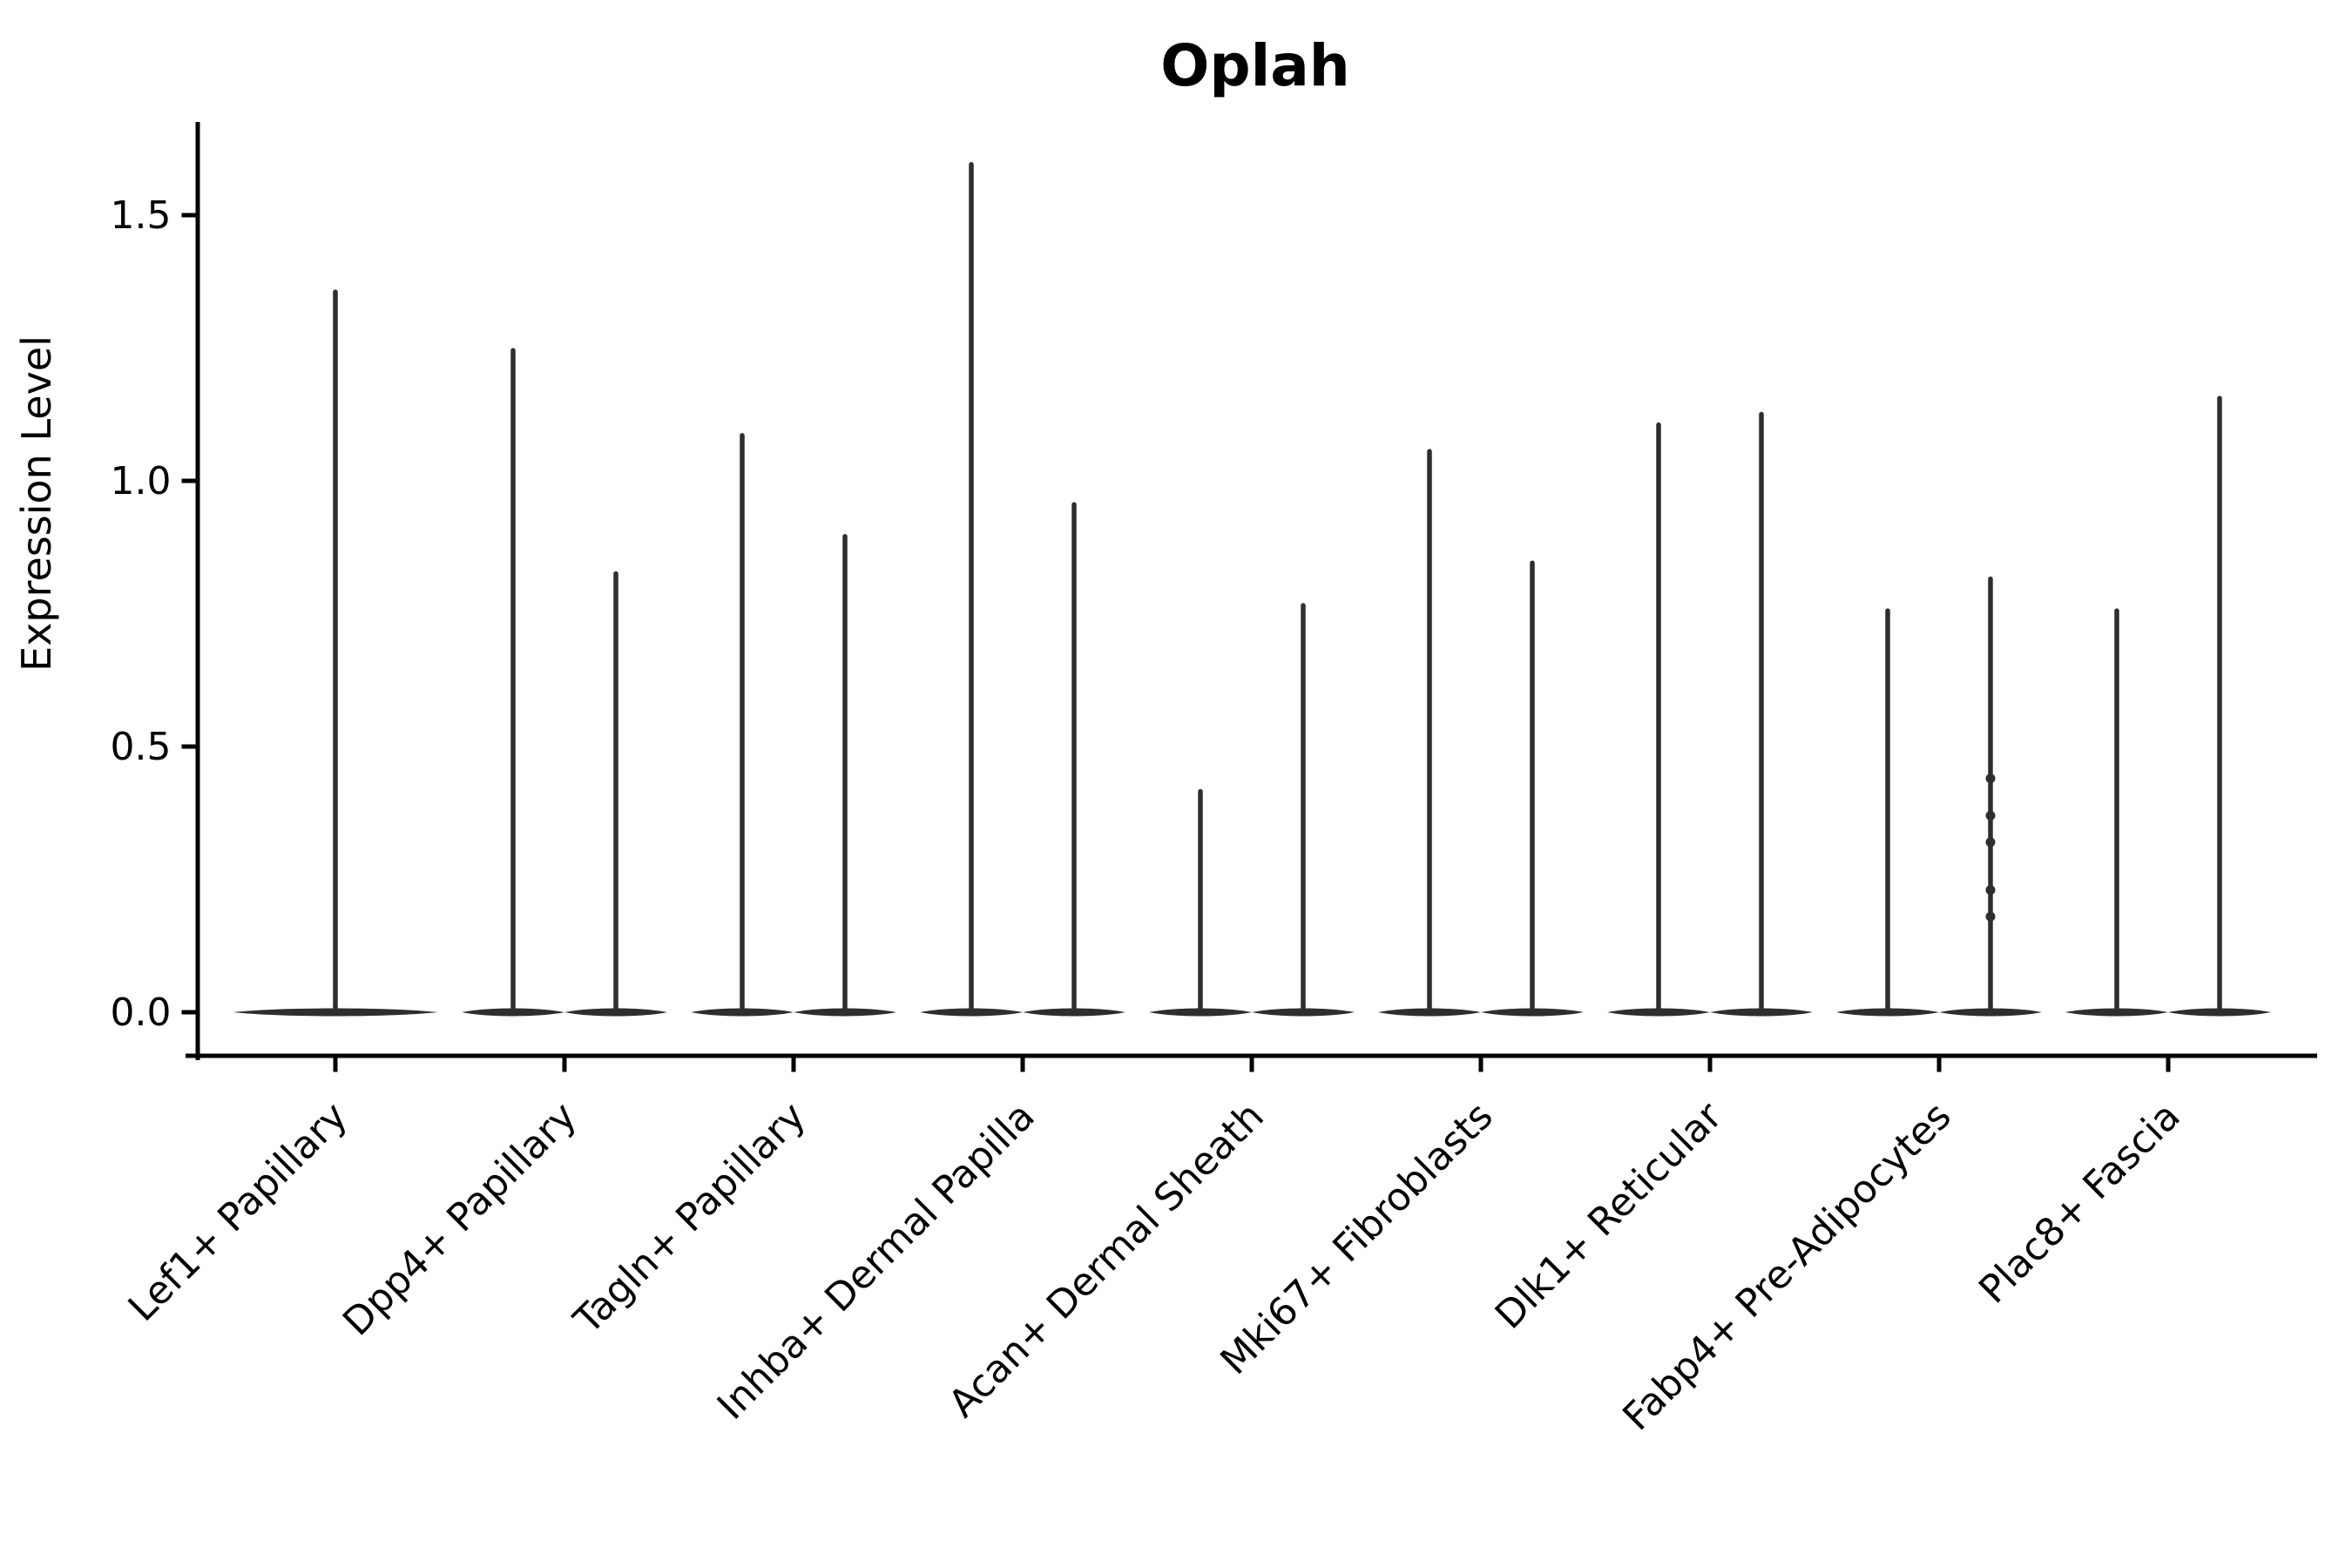 Image resolution: width=2352 pixels, height=1568 pixels. What do you see at coordinates (153, 614) in the screenshot?
I see `y-axis-ticks: 0.0 0.5 1.0 1.5` at bounding box center [153, 614].